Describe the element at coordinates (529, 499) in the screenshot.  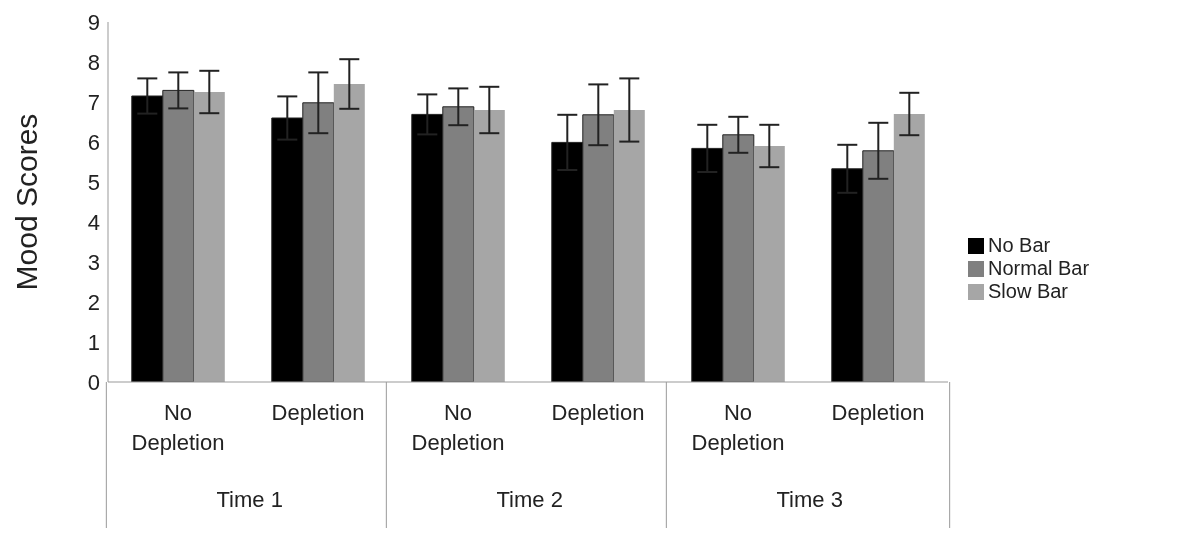
I see `text: Time 2` at that location.